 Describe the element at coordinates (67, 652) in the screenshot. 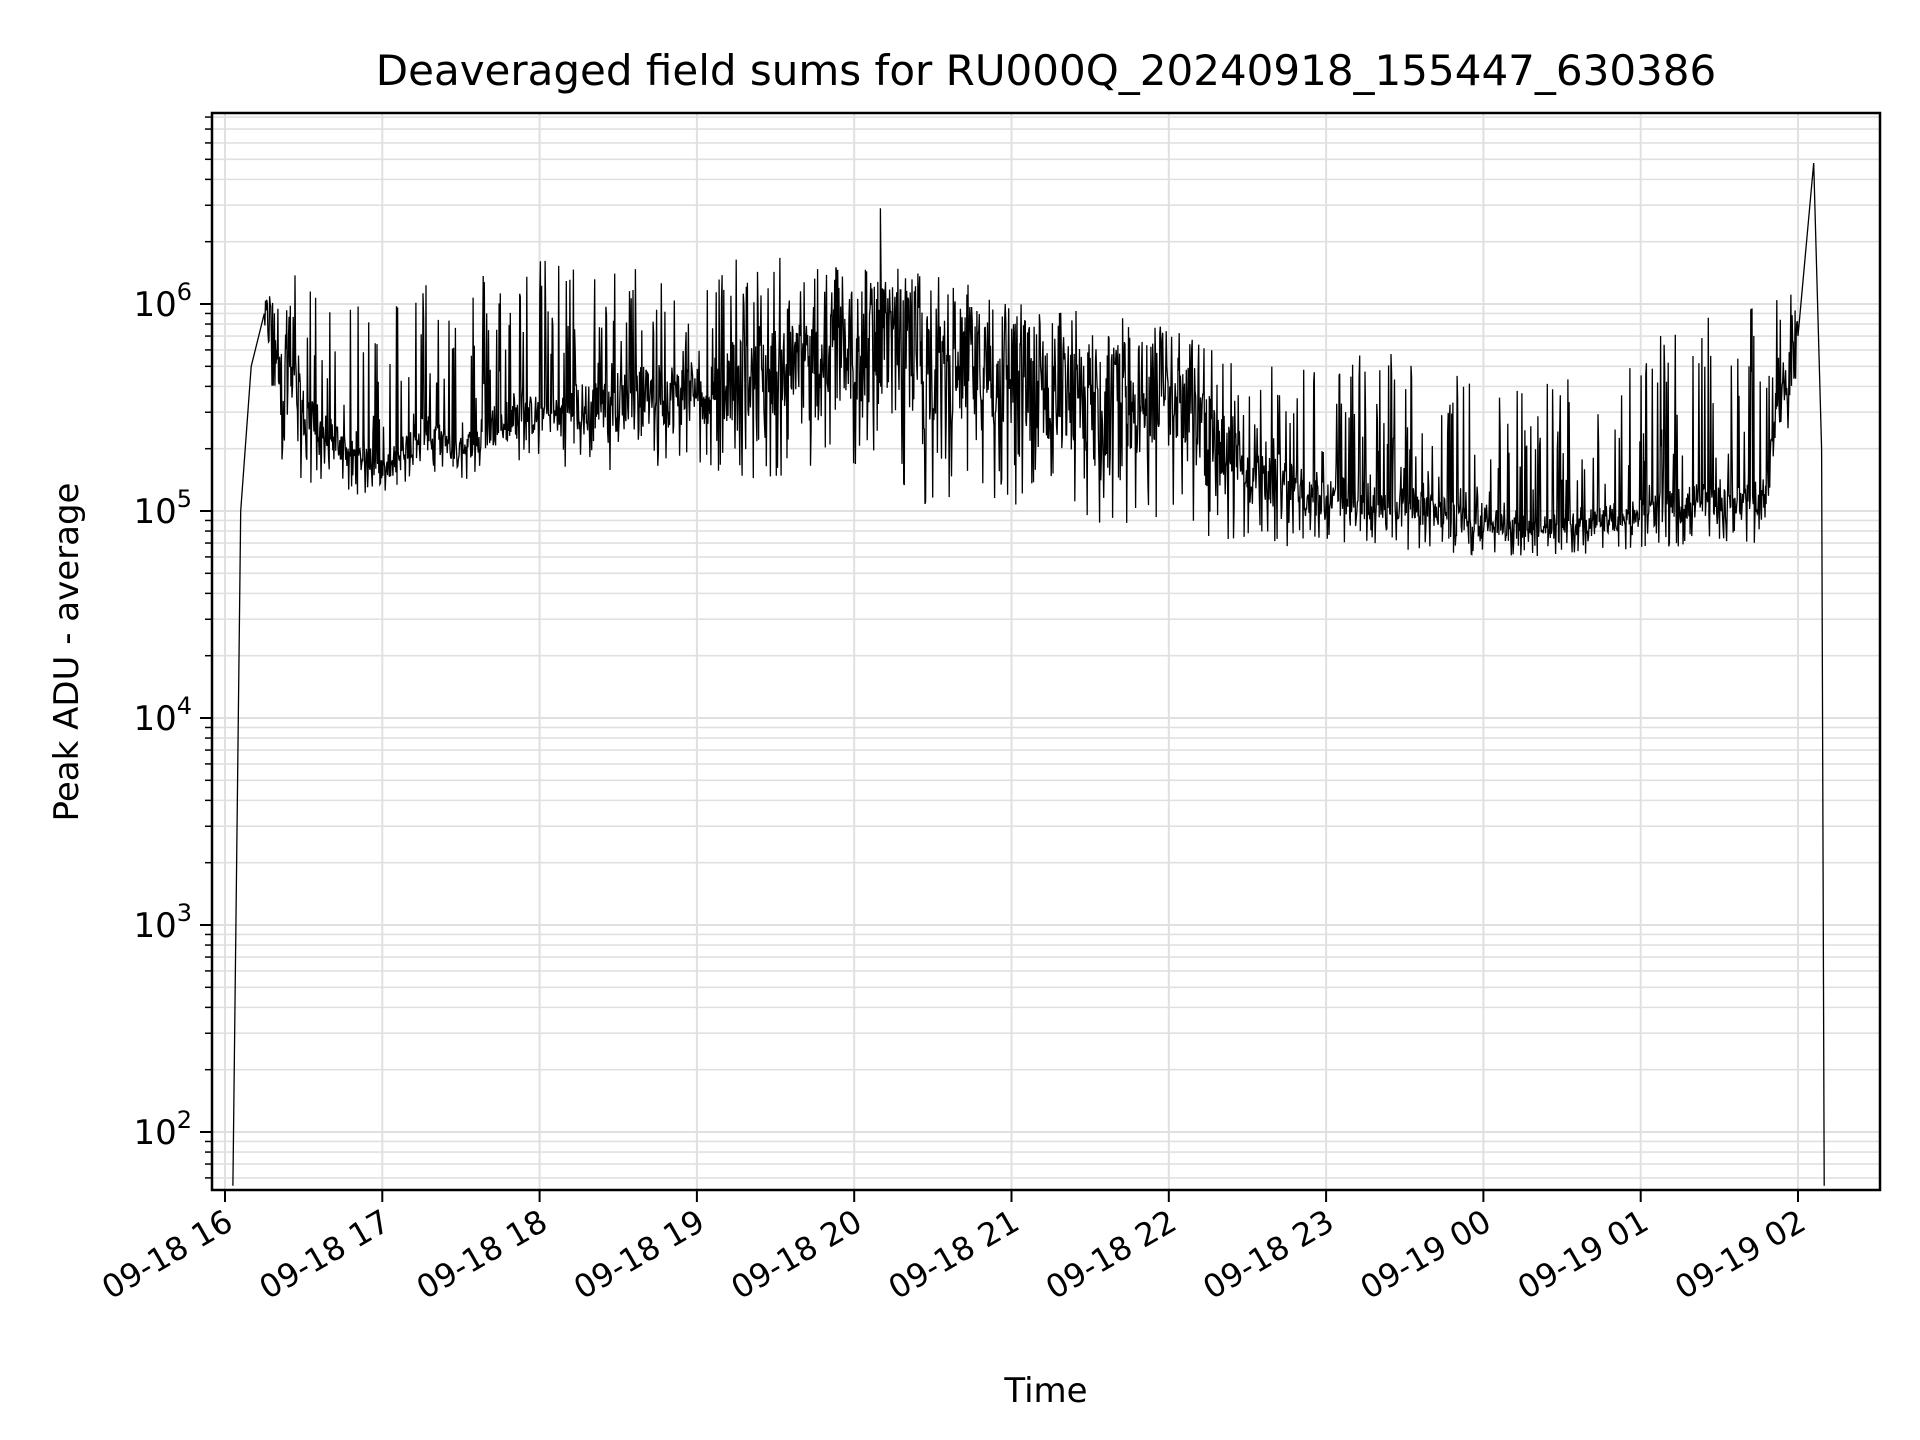

I see `y-axis-label: Peak ADU - average` at that location.